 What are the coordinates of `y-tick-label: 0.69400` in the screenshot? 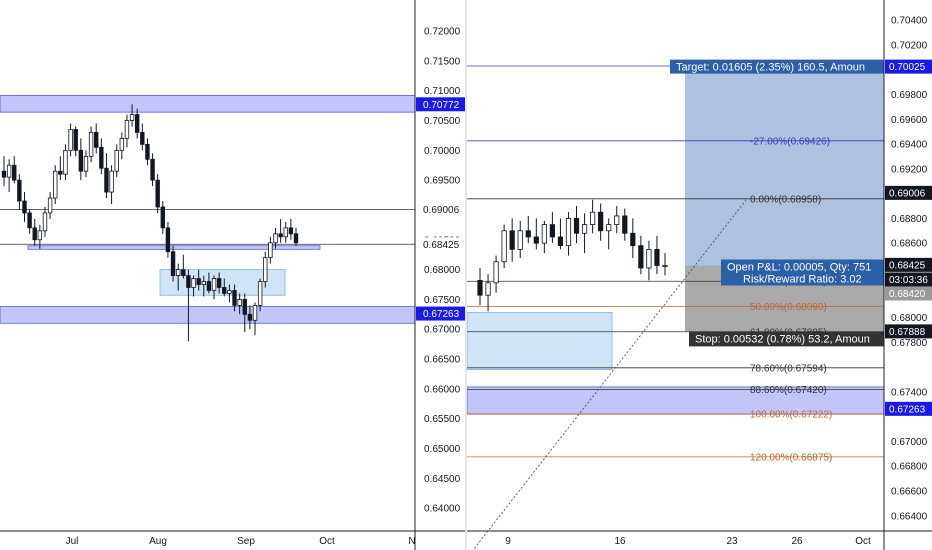 It's located at (909, 145).